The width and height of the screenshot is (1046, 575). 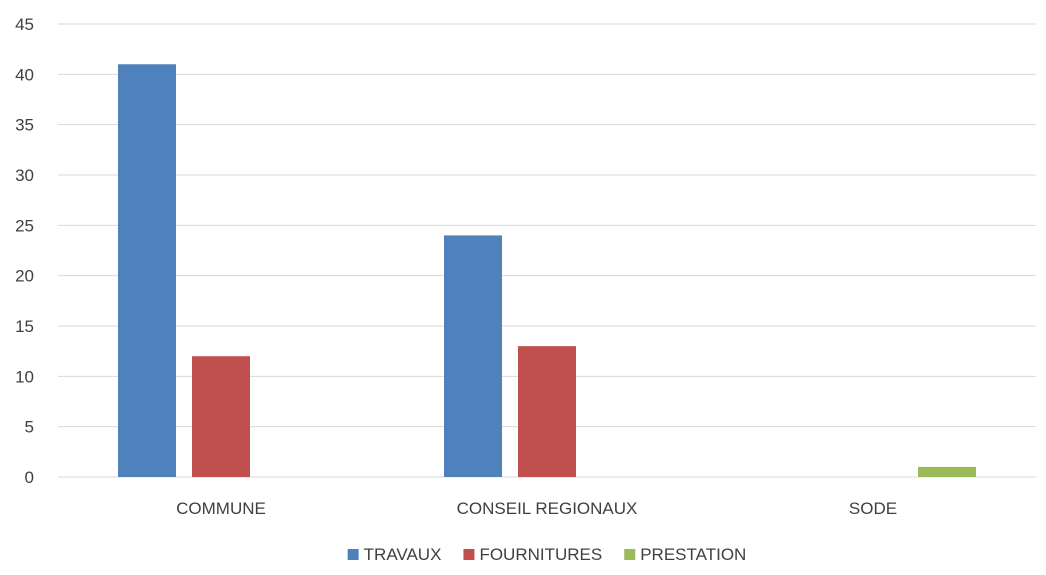 What do you see at coordinates (24, 125) in the screenshot?
I see `y-tick-label: 35` at bounding box center [24, 125].